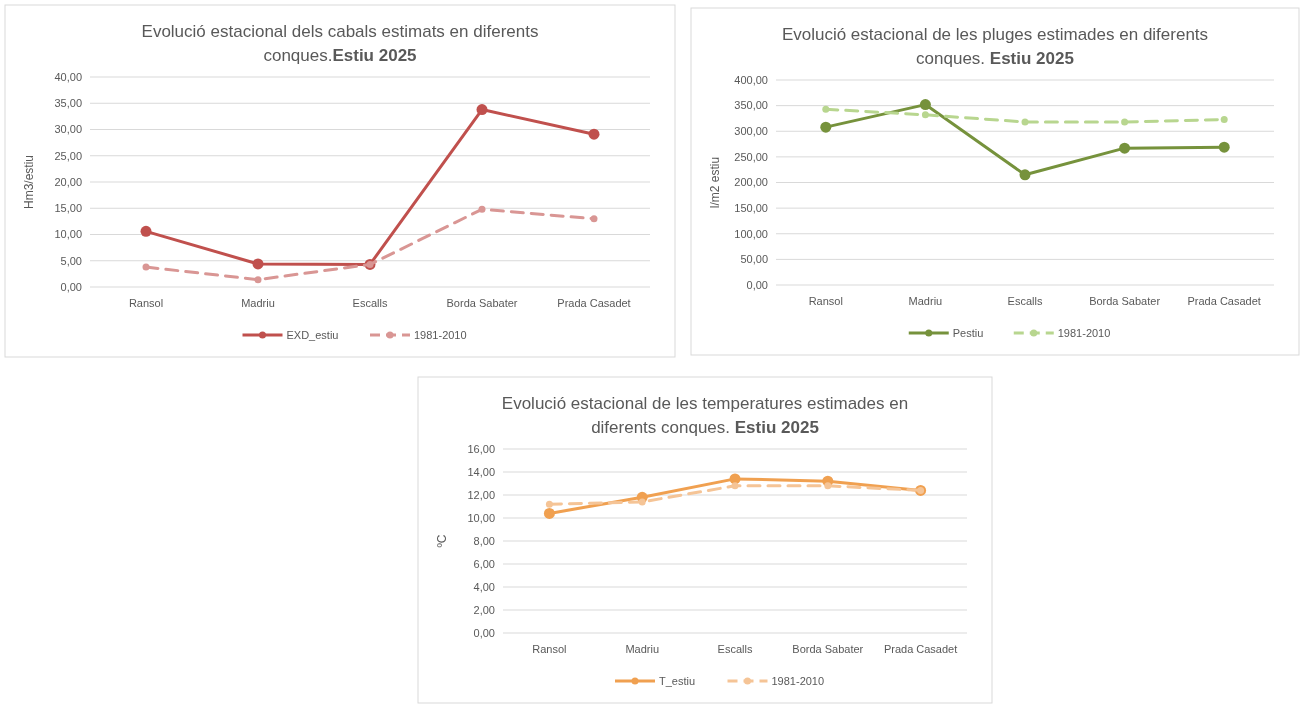 This screenshot has height=705, width=1304. What do you see at coordinates (751, 233) in the screenshot?
I see `y-tick-label: 100,00` at bounding box center [751, 233].